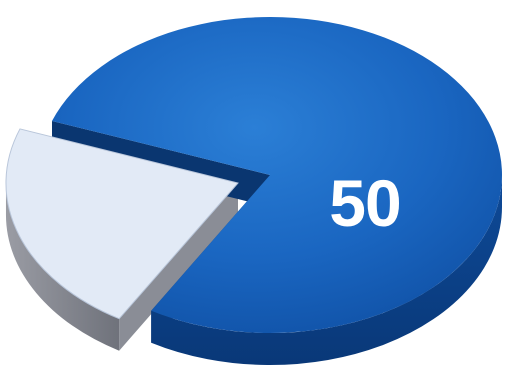 This screenshot has height=391, width=508. Describe the element at coordinates (62, 266) in the screenshot. I see `pie-slice-1-side` at that location.